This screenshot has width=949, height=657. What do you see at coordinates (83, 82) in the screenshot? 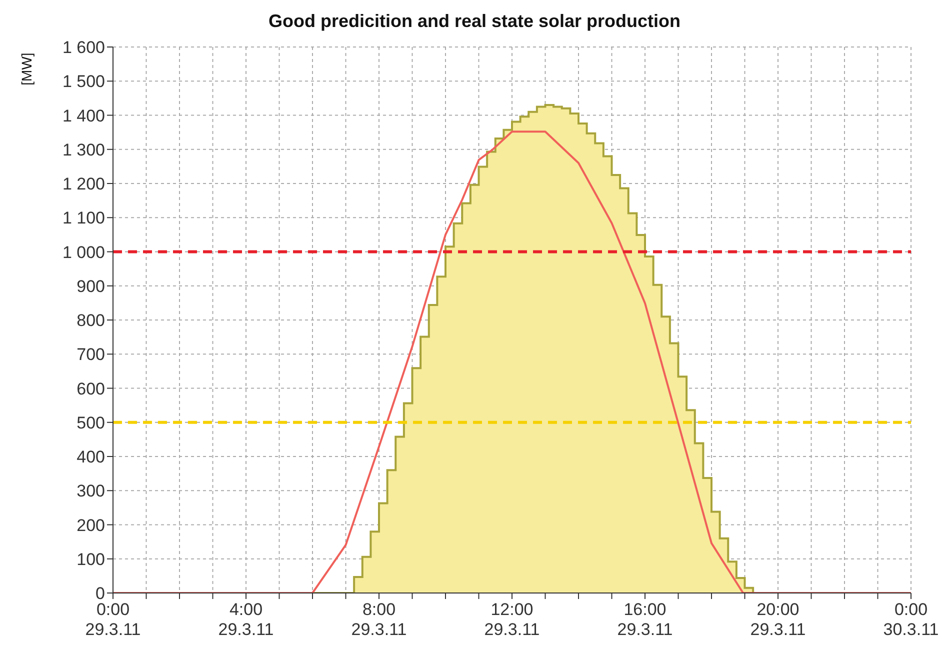
I see `y-tick-label: 1 500` at bounding box center [83, 82].